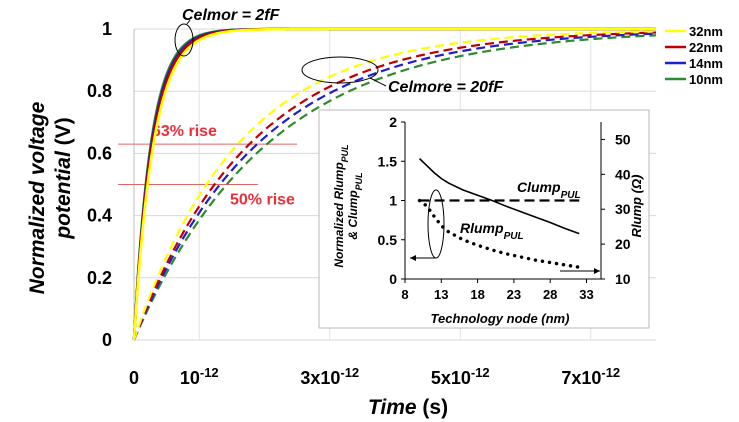 The height and width of the screenshot is (422, 739). I want to click on y-axis-title-line2: potential (V), so click(63, 178).